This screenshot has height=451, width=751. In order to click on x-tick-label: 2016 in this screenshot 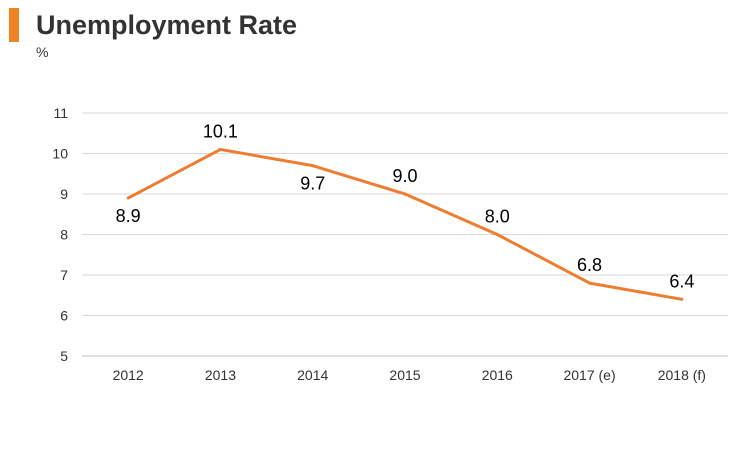, I will do `click(497, 375)`.